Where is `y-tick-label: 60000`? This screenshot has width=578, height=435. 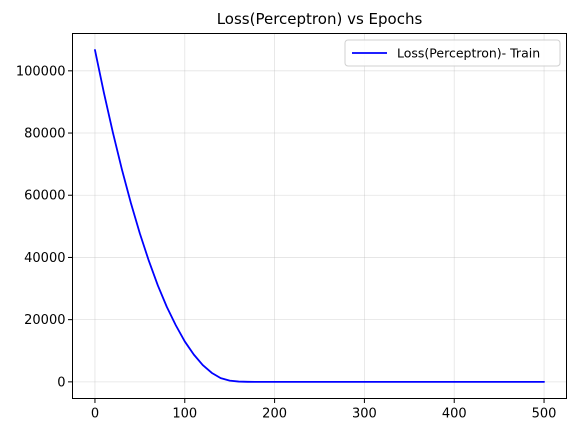
y-tick-label: 60000 is located at coordinates (44, 196).